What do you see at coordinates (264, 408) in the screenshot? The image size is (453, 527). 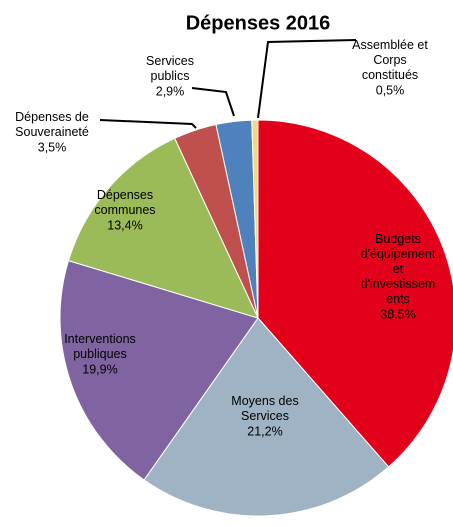 I see `slice-label: Moyens des Services` at bounding box center [264, 408].